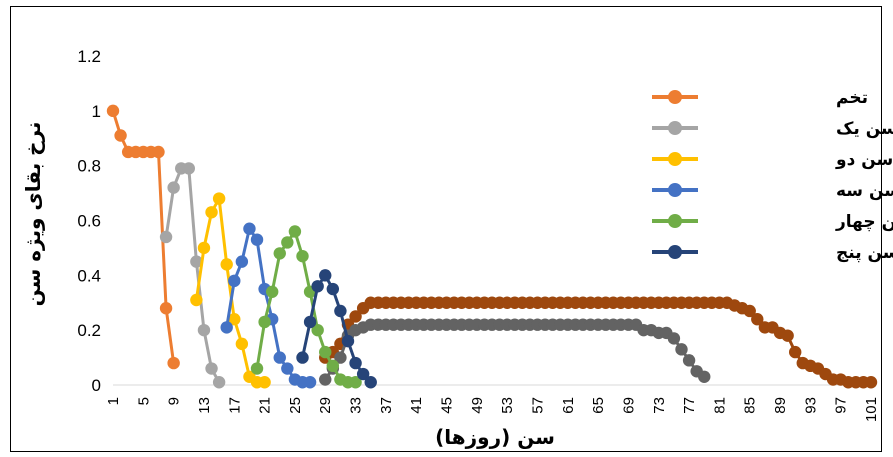 This screenshot has height=457, width=893. What do you see at coordinates (628, 405) in the screenshot?
I see `x-tick-label: 69` at bounding box center [628, 405].